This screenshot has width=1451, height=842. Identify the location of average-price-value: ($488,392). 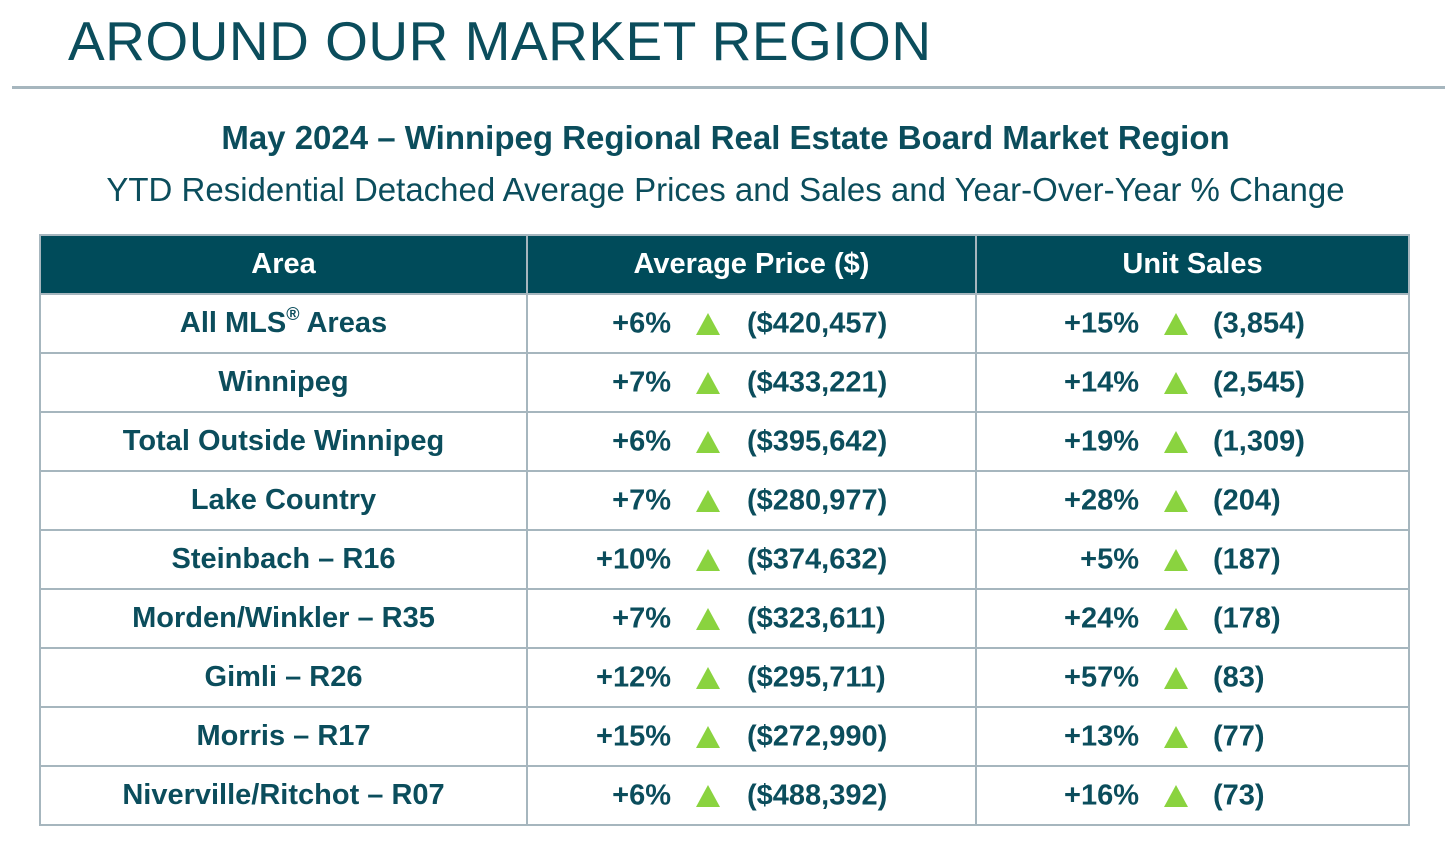
(817, 795).